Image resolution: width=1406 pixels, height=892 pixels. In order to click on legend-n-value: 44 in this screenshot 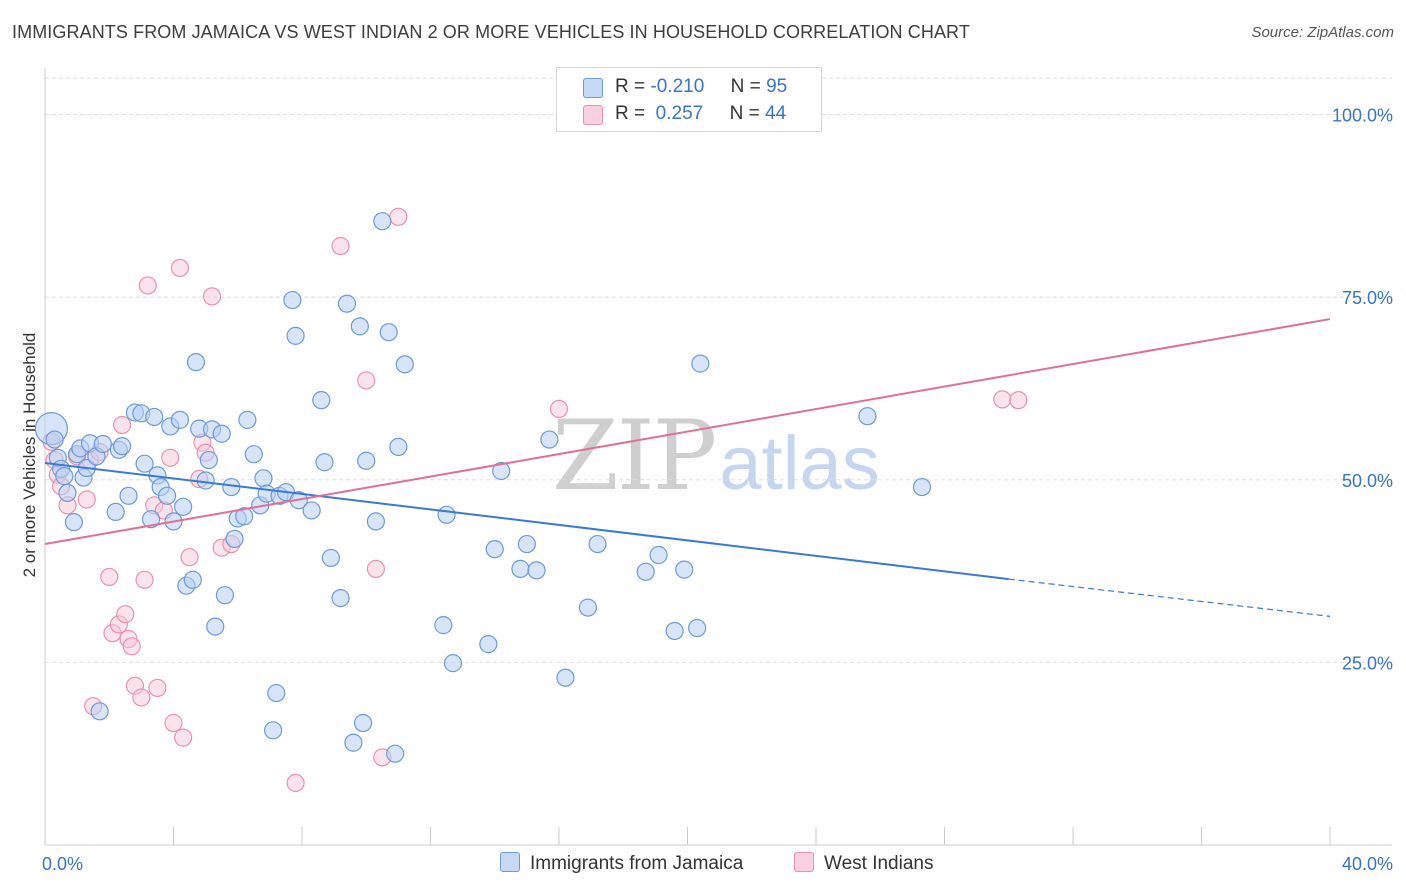, I will do `click(776, 113)`.